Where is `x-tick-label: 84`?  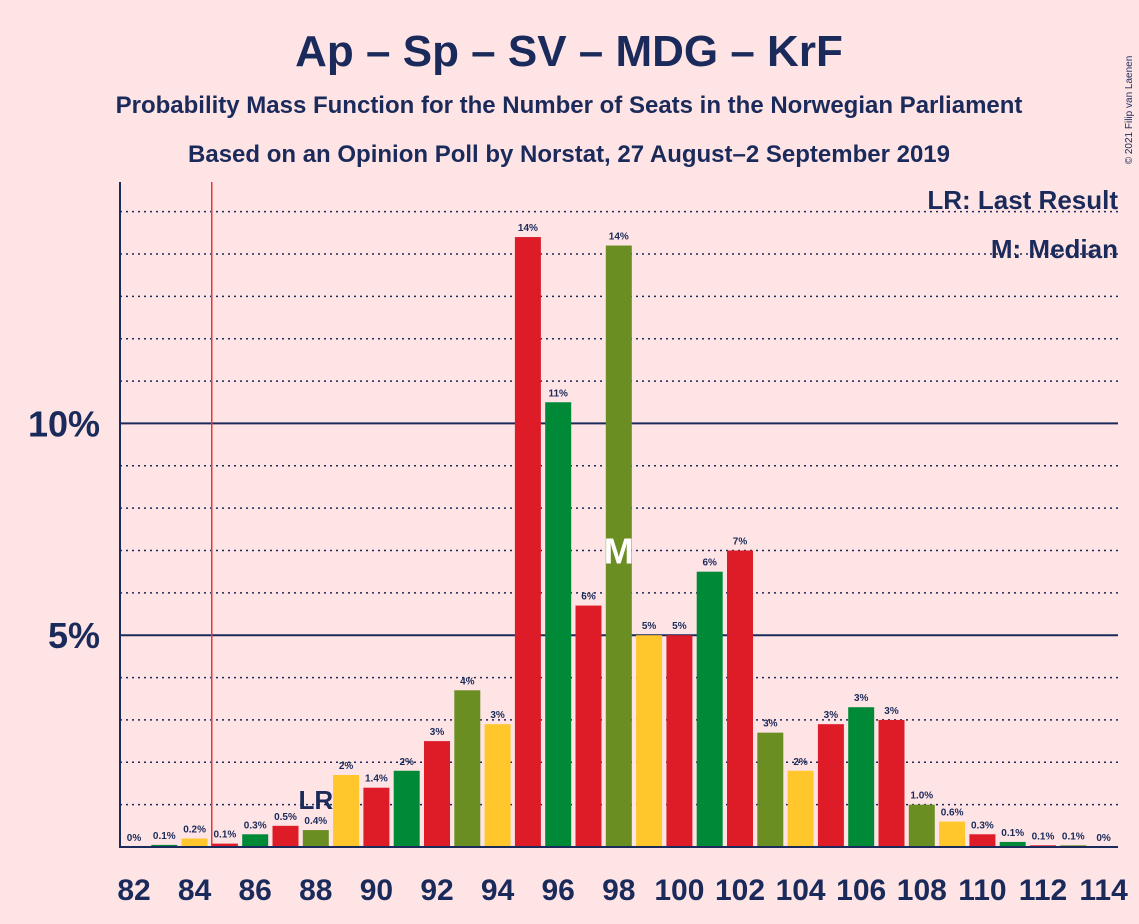
x-tick-label: 84 is located at coordinates (195, 890).